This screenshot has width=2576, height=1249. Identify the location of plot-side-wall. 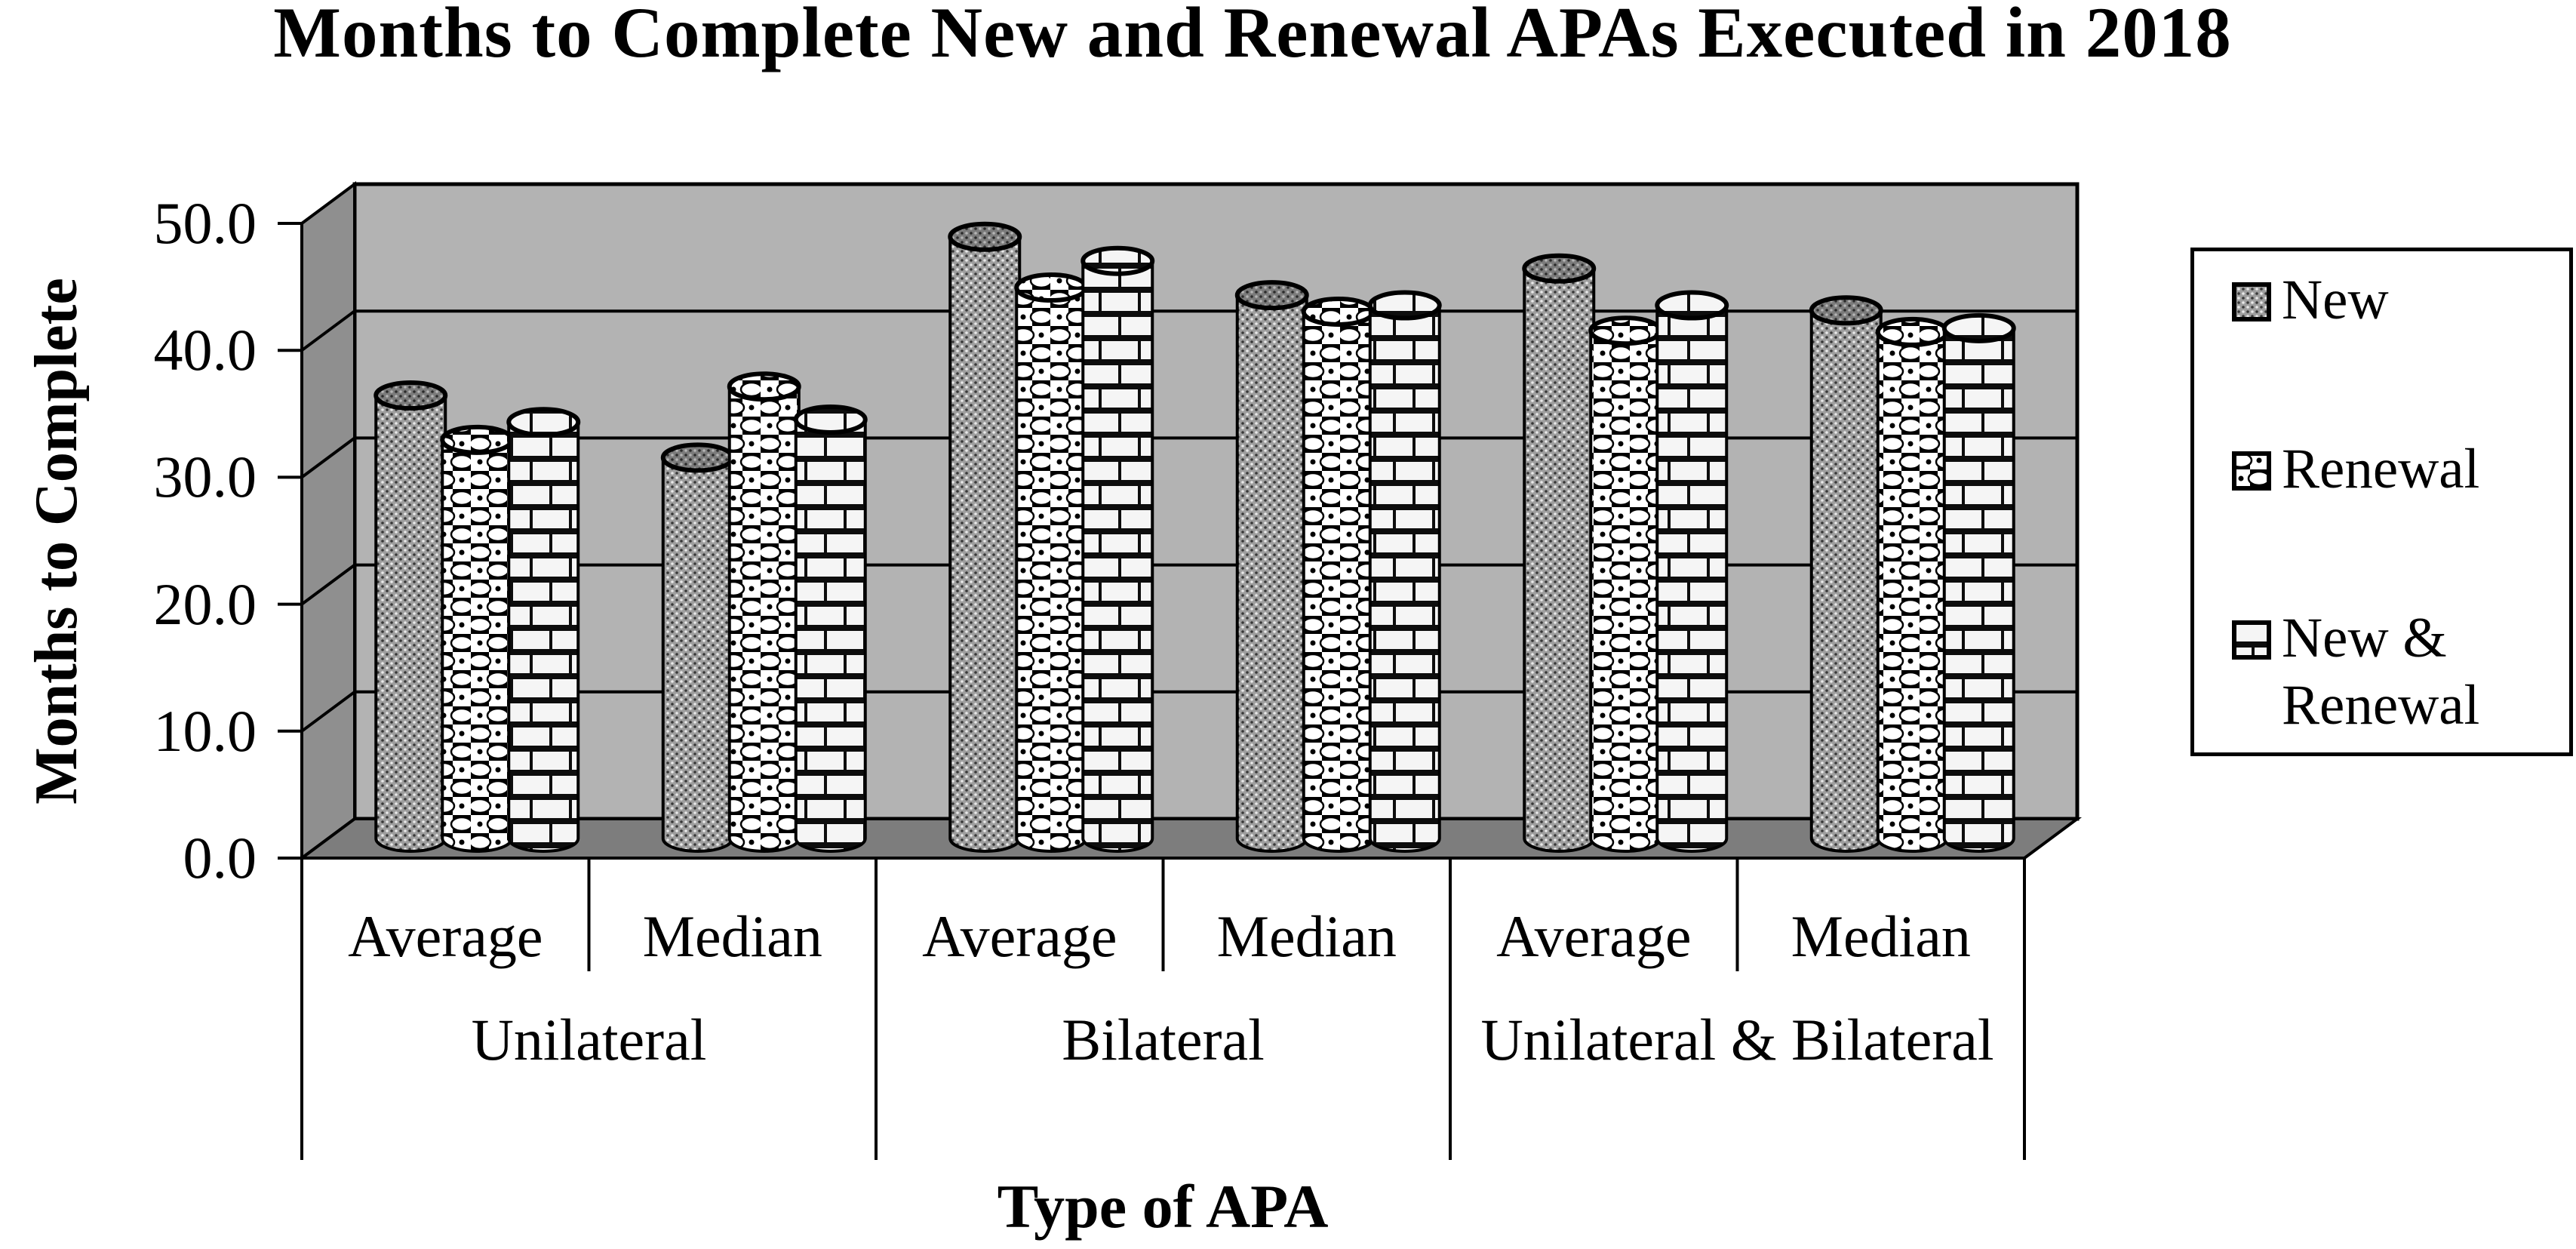
(328, 521).